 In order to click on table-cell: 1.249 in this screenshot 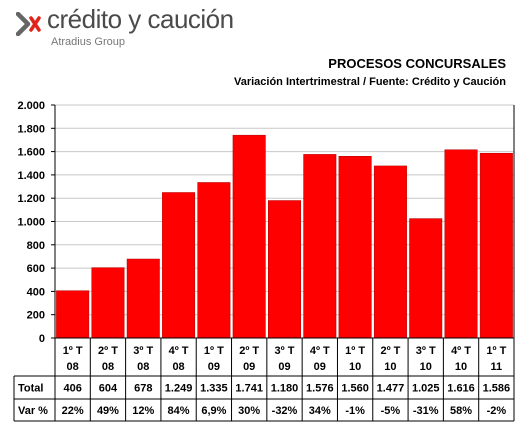, I will do `click(179, 389)`.